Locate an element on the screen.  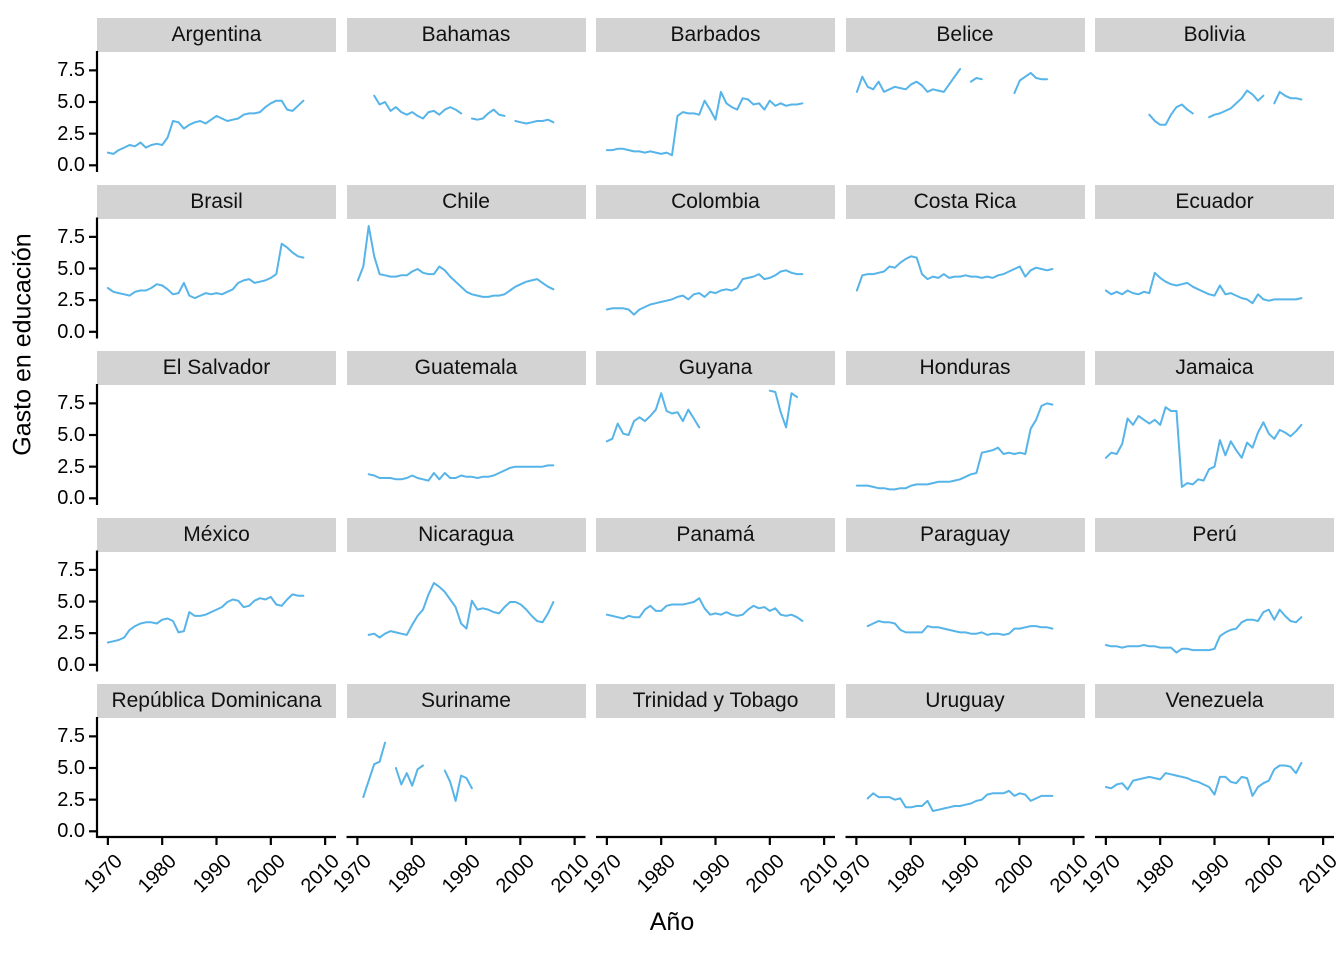
facet-bahamas: Bahamas is located at coordinates (466, 94).